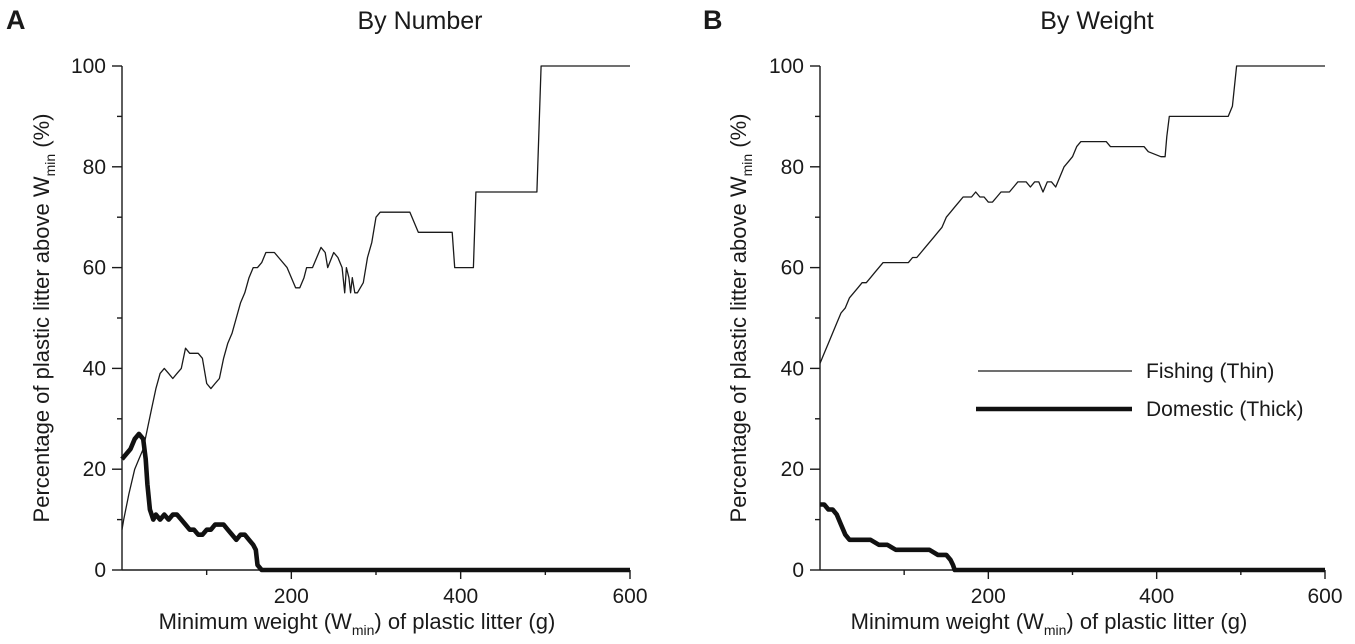 Image resolution: width=1355 pixels, height=644 pixels. I want to click on legend-domestic-label: Domestic (Thick), so click(1225, 409).